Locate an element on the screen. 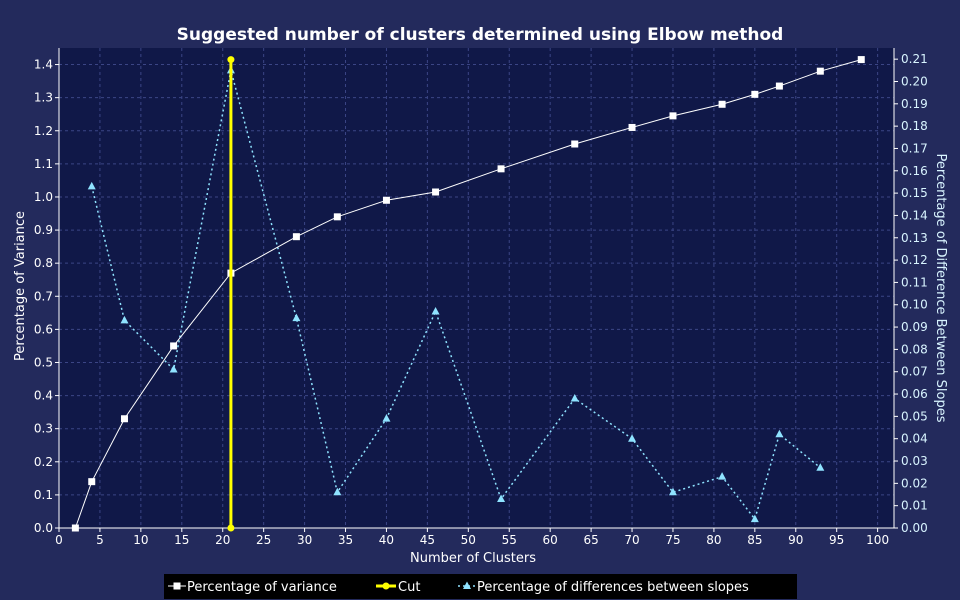 Image resolution: width=960 pixels, height=600 pixels. x-tick-label: 50 is located at coordinates (468, 540).